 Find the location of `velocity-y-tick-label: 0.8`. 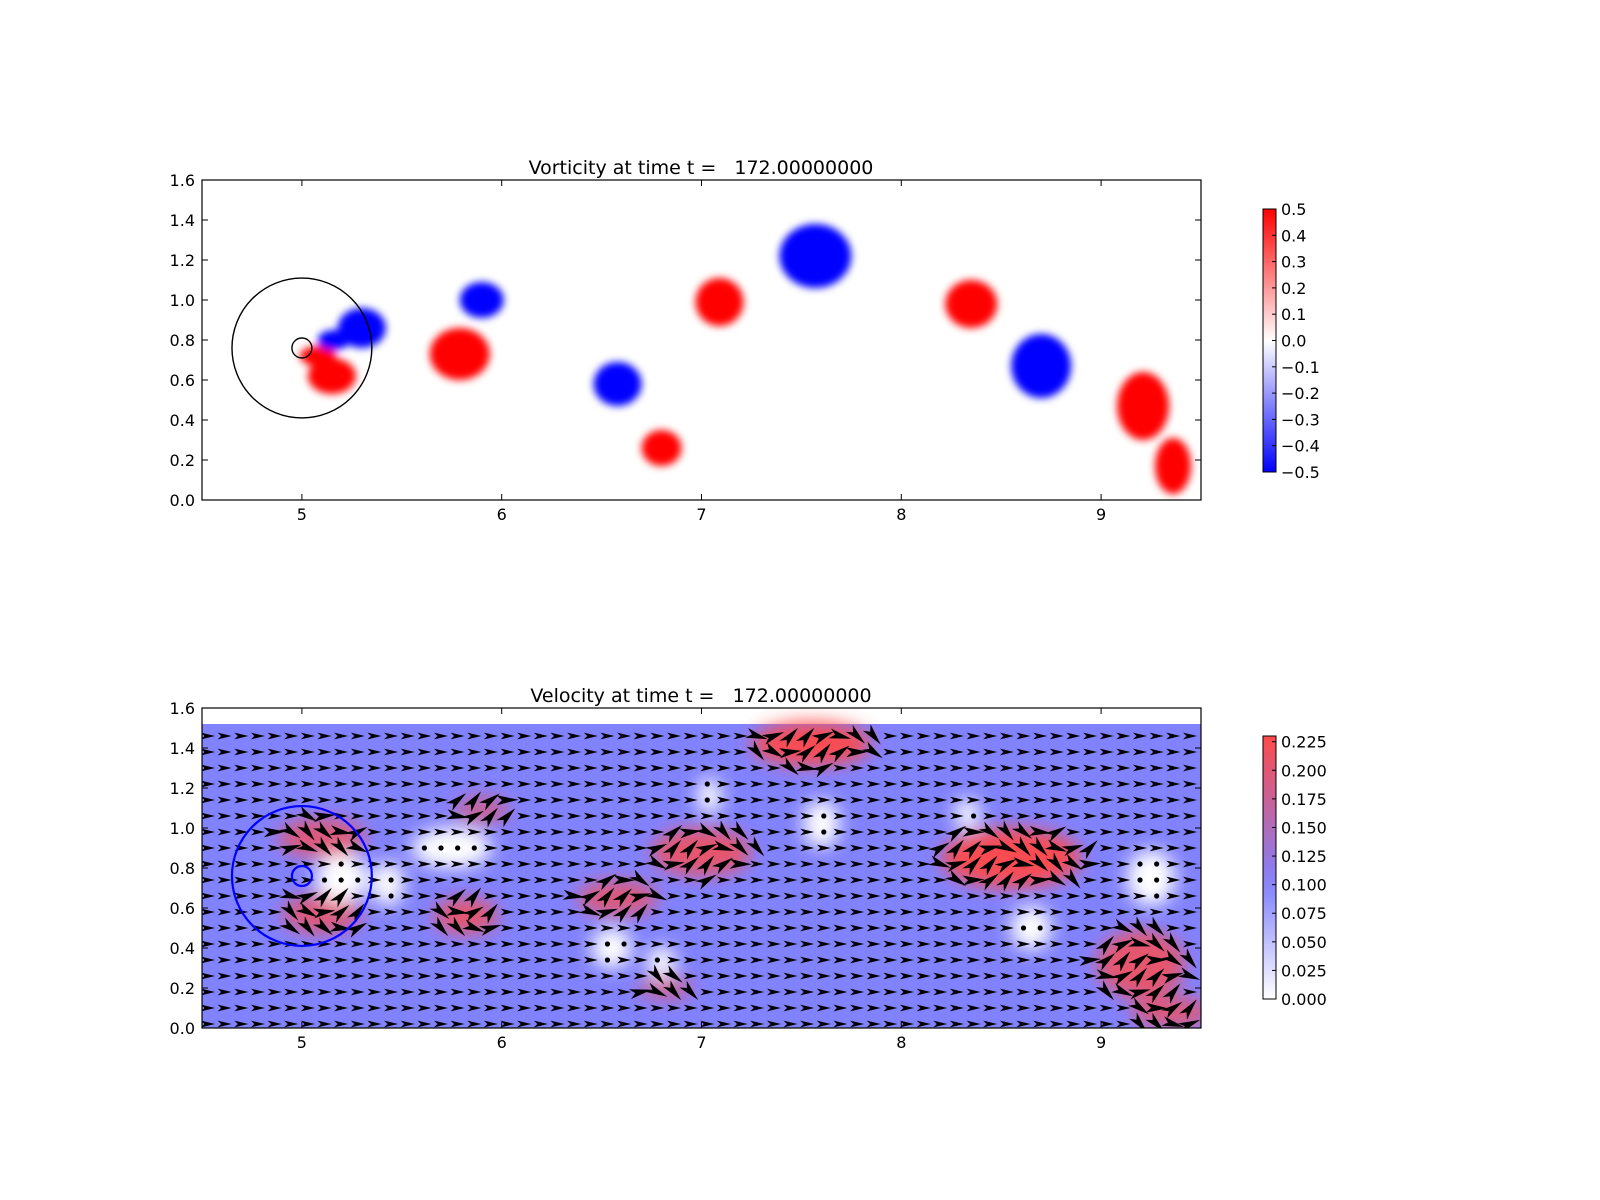

velocity-y-tick-label: 0.8 is located at coordinates (182, 868).